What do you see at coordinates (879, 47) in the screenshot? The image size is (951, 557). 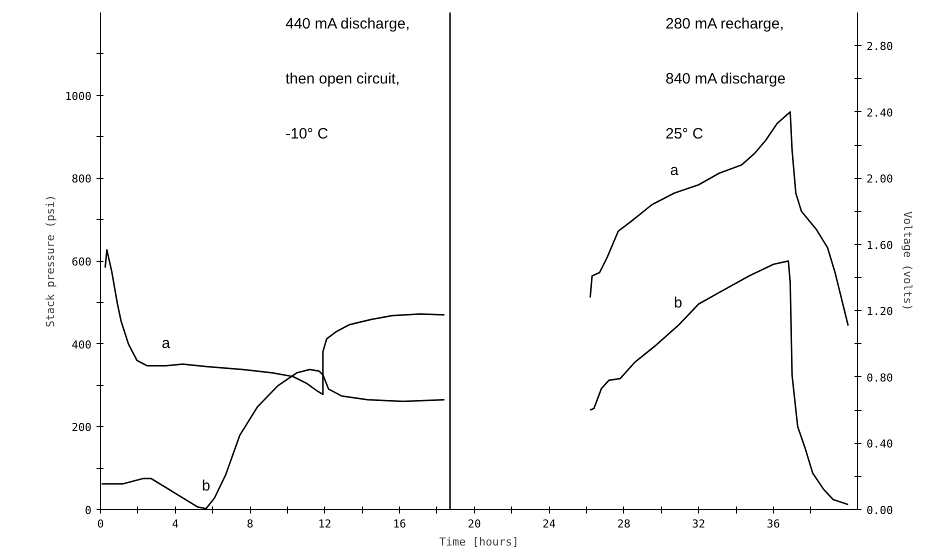 I see `y2-tick-label: 2.80` at bounding box center [879, 47].